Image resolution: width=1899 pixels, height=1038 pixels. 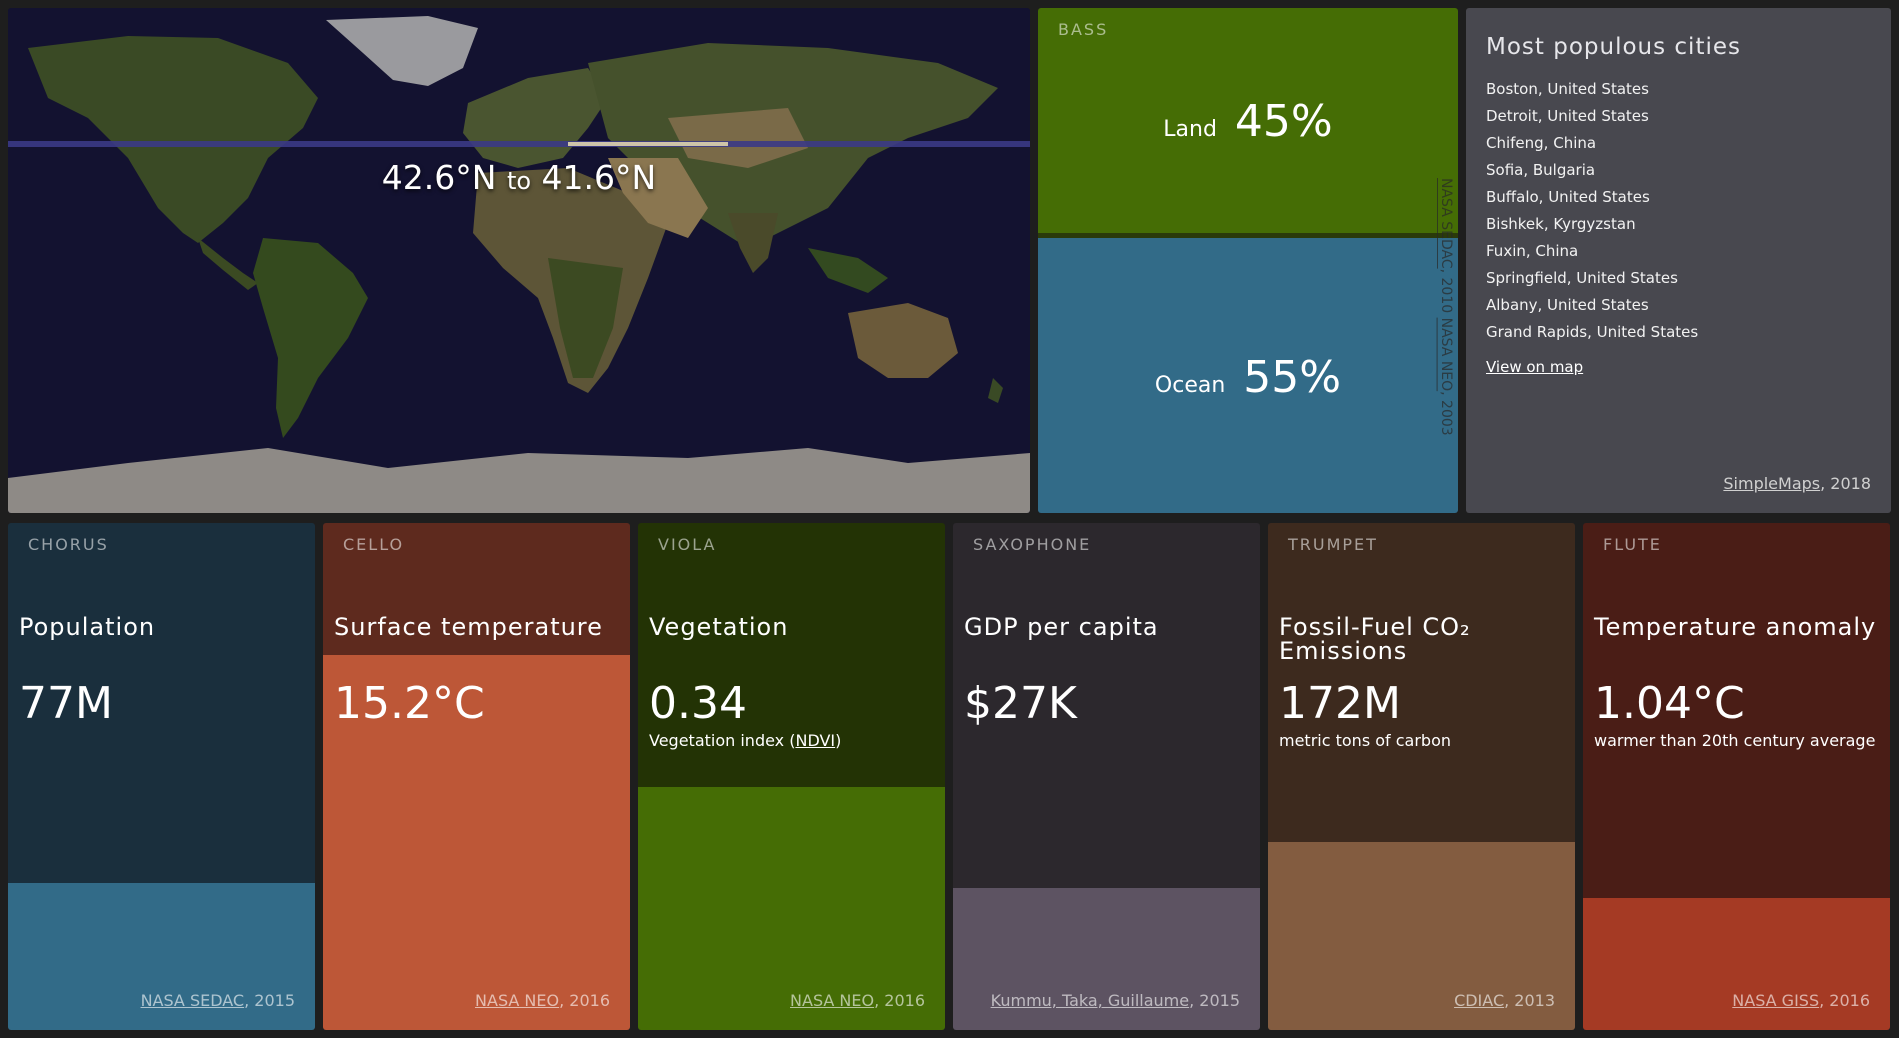 I want to click on card-value: 77M, so click(x=66, y=703).